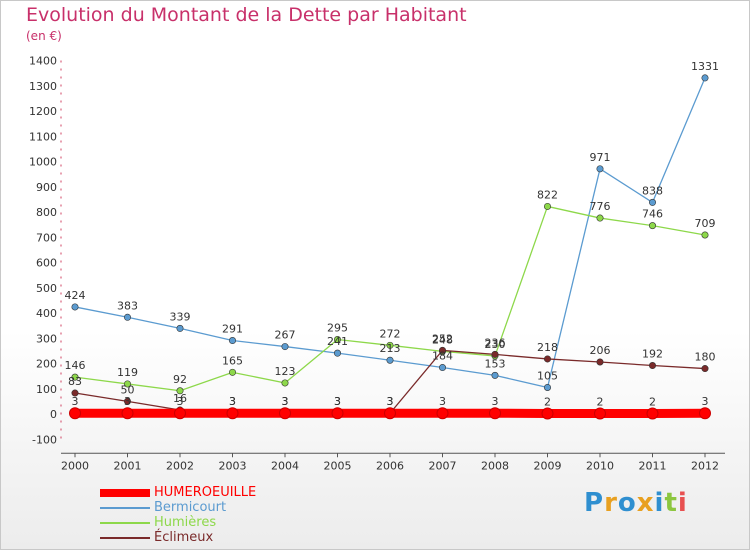 Image resolution: width=750 pixels, height=550 pixels. I want to click on data-label: 230, so click(495, 344).